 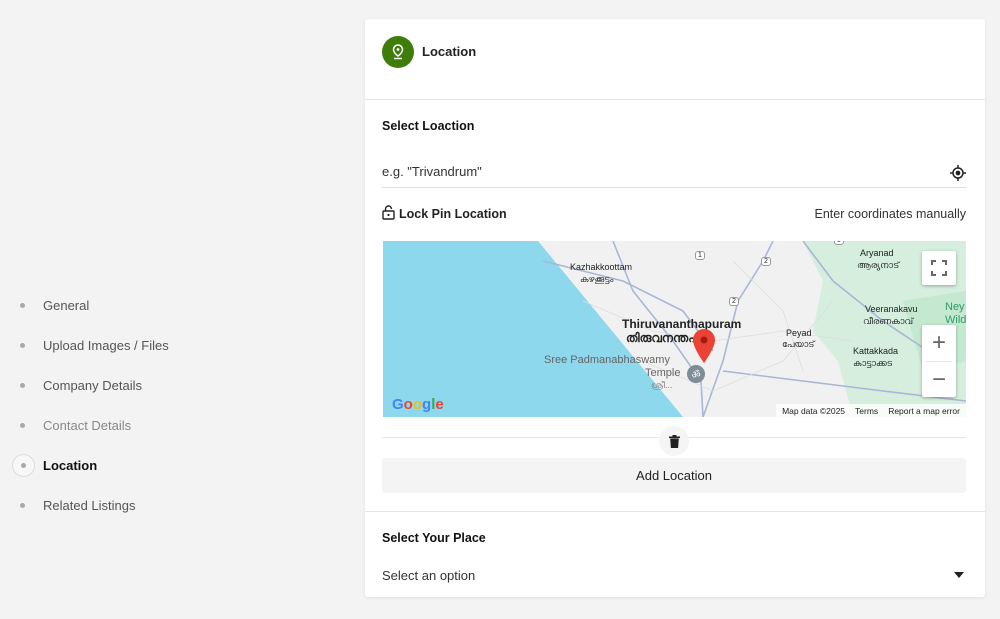 I want to click on map-label-city: തിരുവനന്തപുരം, so click(x=669, y=338).